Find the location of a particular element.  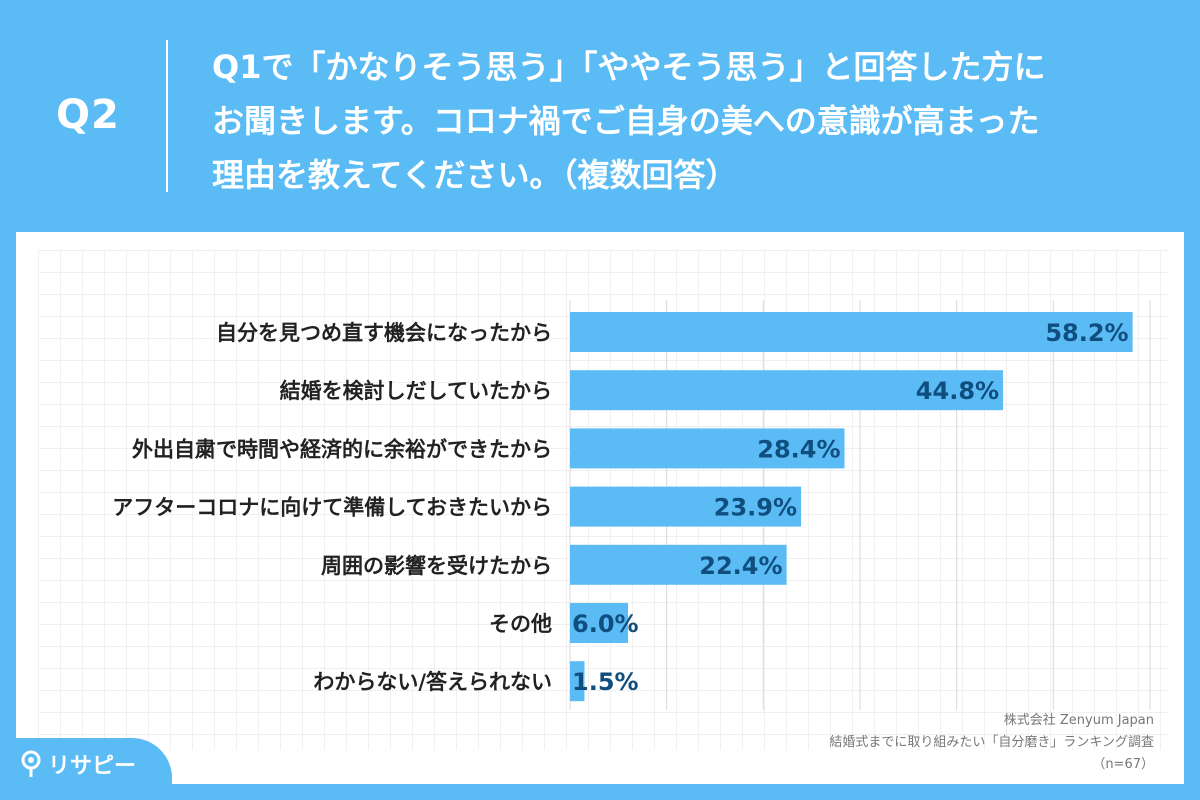

category-label-6: わからない/答えられない is located at coordinates (432, 682).